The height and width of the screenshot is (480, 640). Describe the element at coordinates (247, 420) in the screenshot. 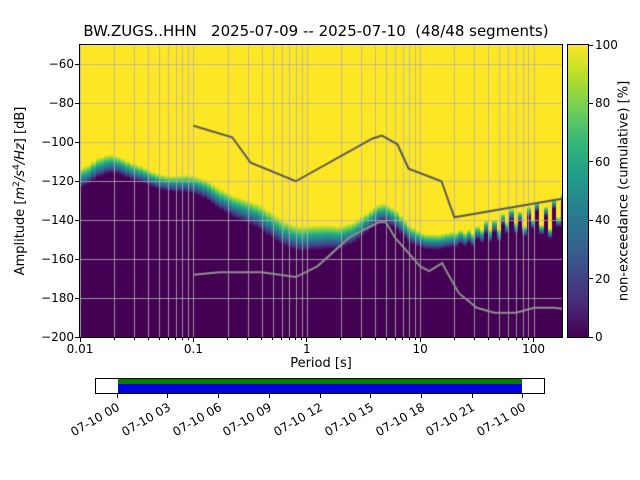

I see `timeline-tick-label: 07-10 09` at that location.